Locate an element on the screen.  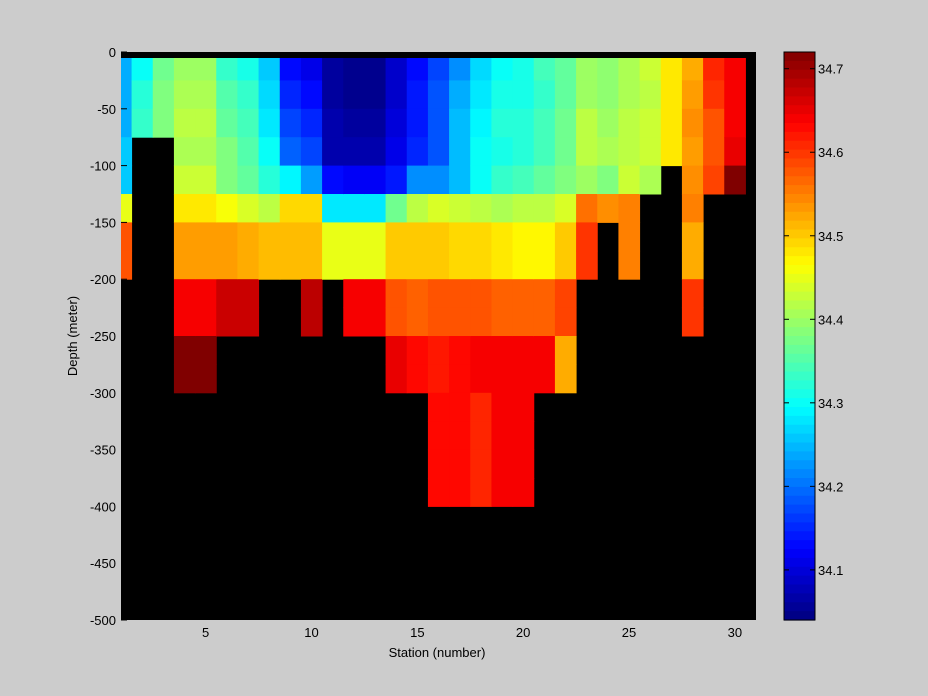
x-tick-label: 25 is located at coordinates (629, 632).